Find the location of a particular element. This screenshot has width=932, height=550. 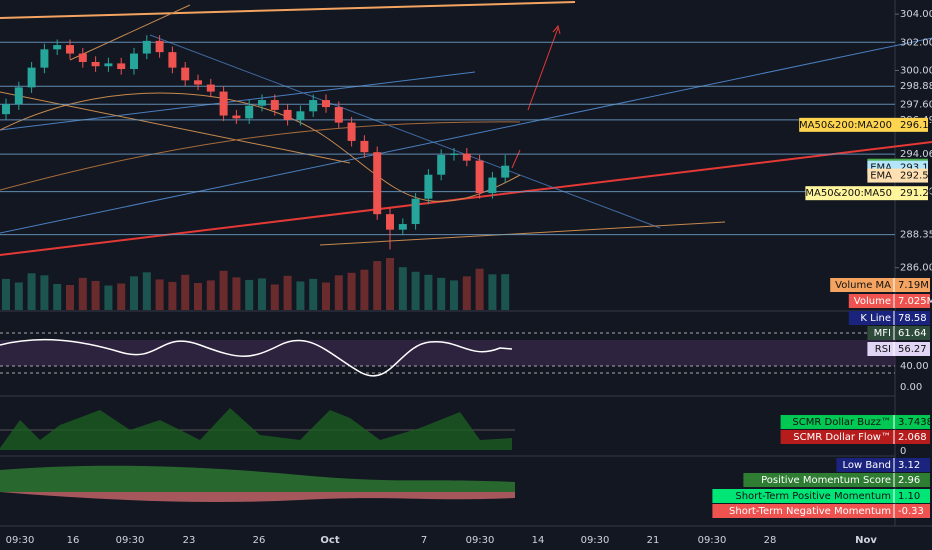

y-tick-label: 286.00 is located at coordinates (916, 268).